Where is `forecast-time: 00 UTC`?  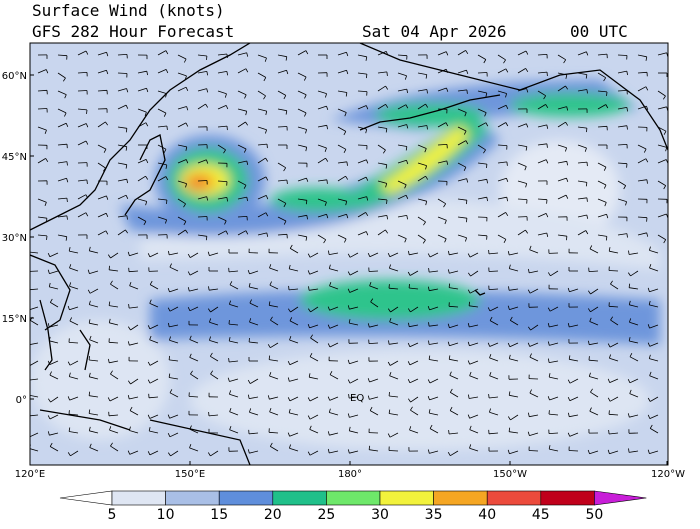 forecast-time: 00 UTC is located at coordinates (599, 31).